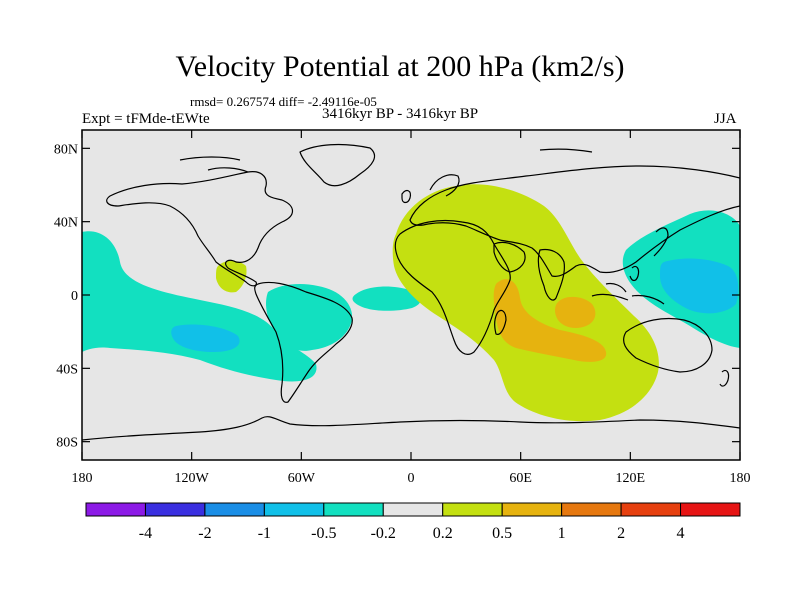  I want to click on lon-tick-label: 120W, so click(192, 478).